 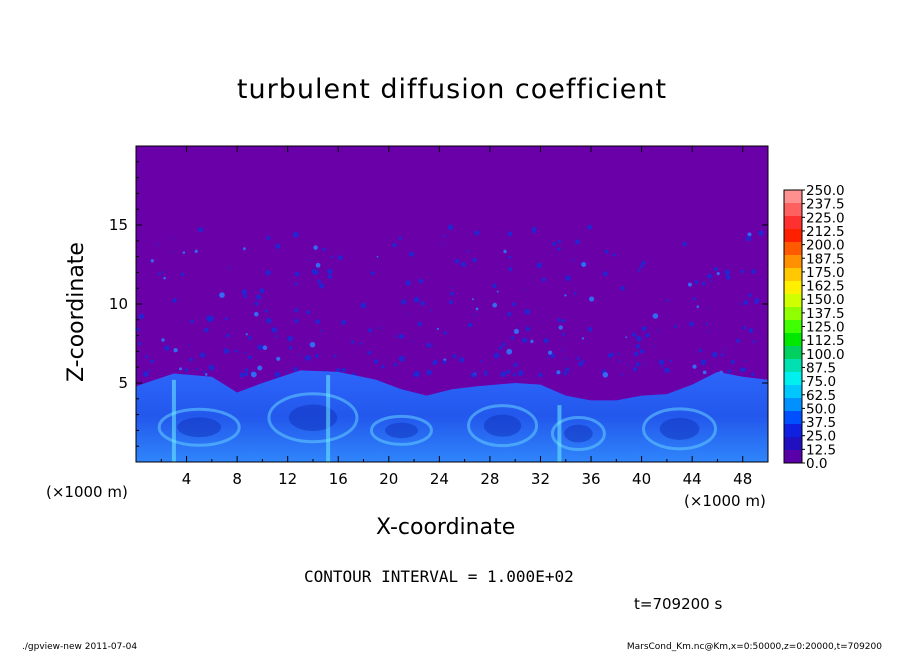 I want to click on colorbar-label: 237.5, so click(x=825, y=205).